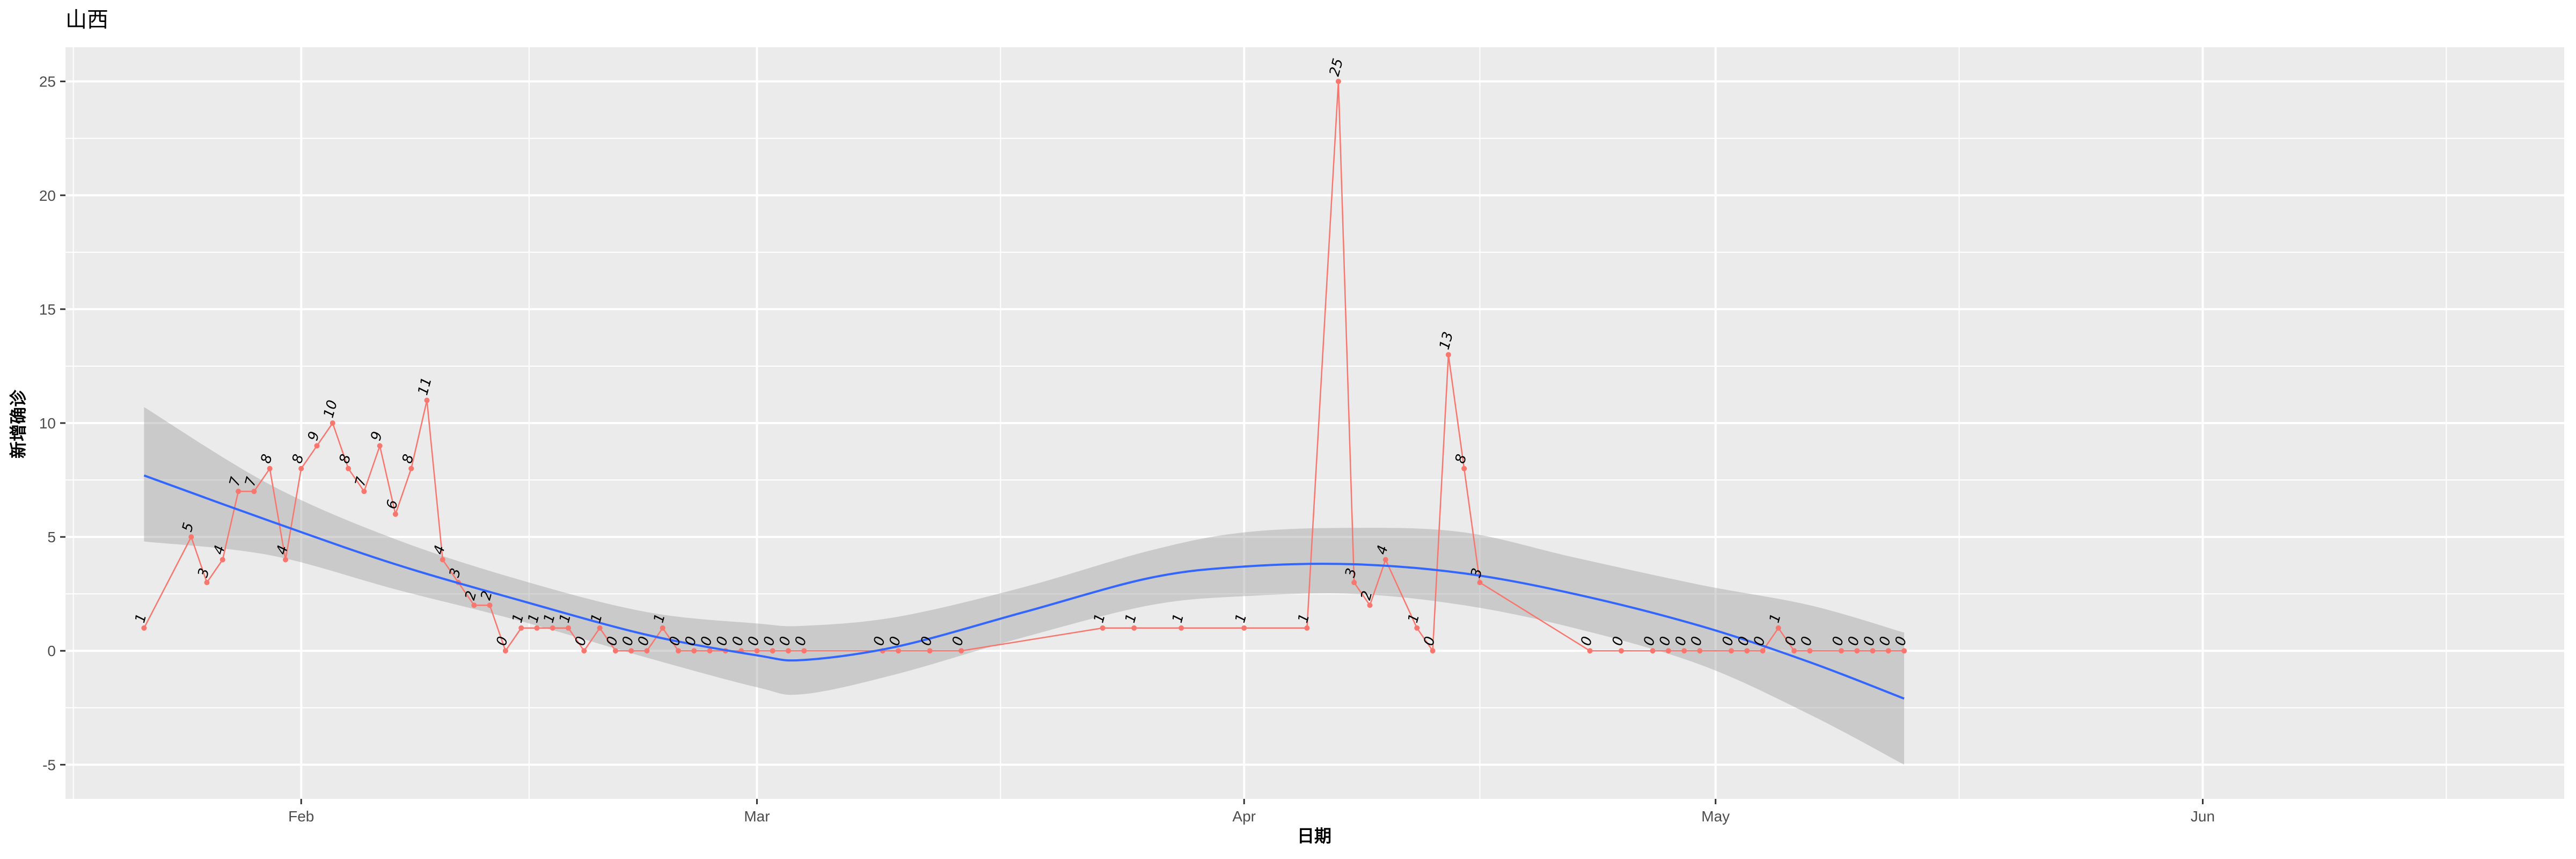 This screenshot has width=2576, height=859. Describe the element at coordinates (1244, 816) in the screenshot. I see `x-tick-label: Apr` at that location.